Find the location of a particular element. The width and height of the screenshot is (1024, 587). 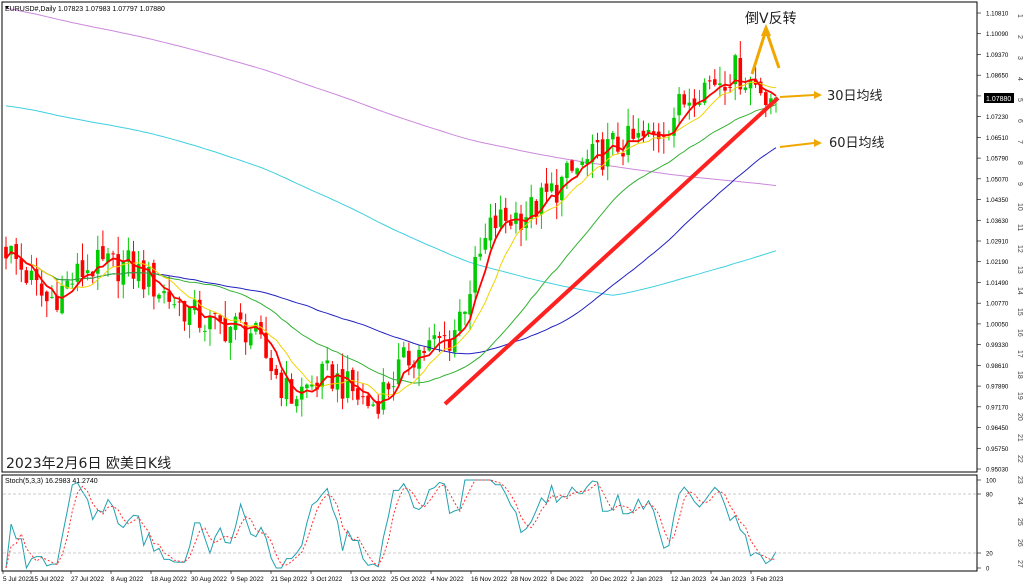

price-tick-label: 1.02190 is located at coordinates (997, 262).